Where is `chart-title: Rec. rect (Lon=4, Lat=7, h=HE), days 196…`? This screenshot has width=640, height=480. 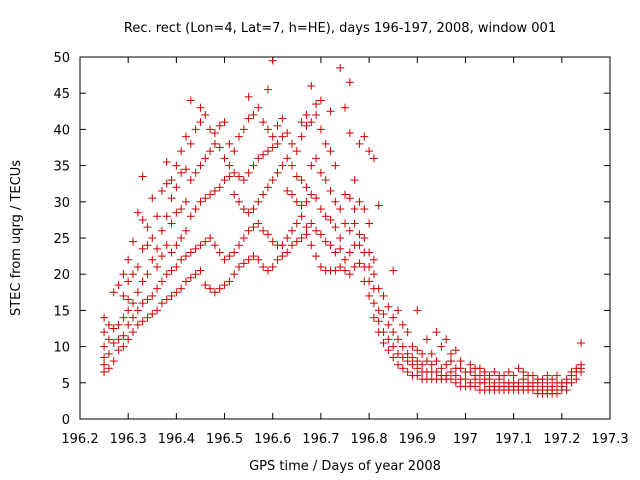 chart-title: Rec. rect (Lon=4, Lat=7, h=HE), days 196… is located at coordinates (340, 28).